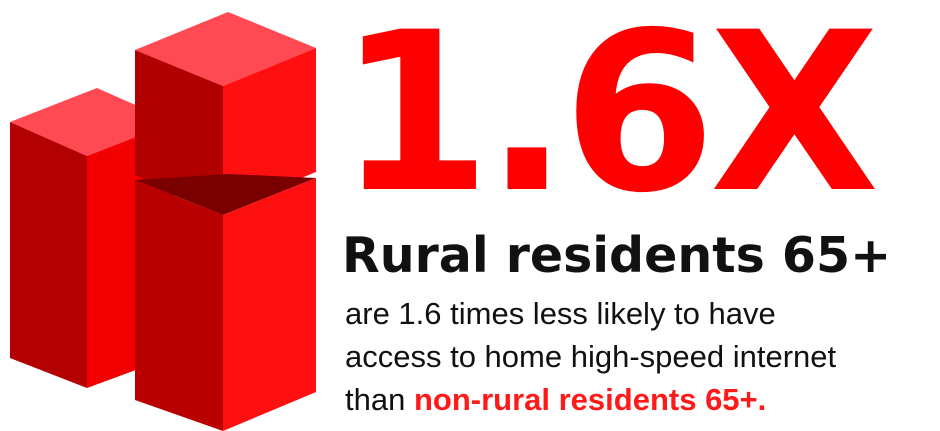 This screenshot has width=940, height=431. What do you see at coordinates (591, 356) in the screenshot?
I see `description-line-2: access to home high-speed internet` at bounding box center [591, 356].